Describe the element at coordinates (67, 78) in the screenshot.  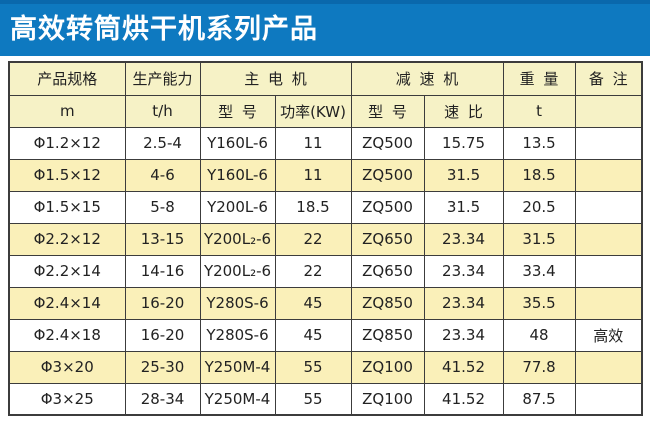
I see `header-group-cell: 产品规格` at that location.